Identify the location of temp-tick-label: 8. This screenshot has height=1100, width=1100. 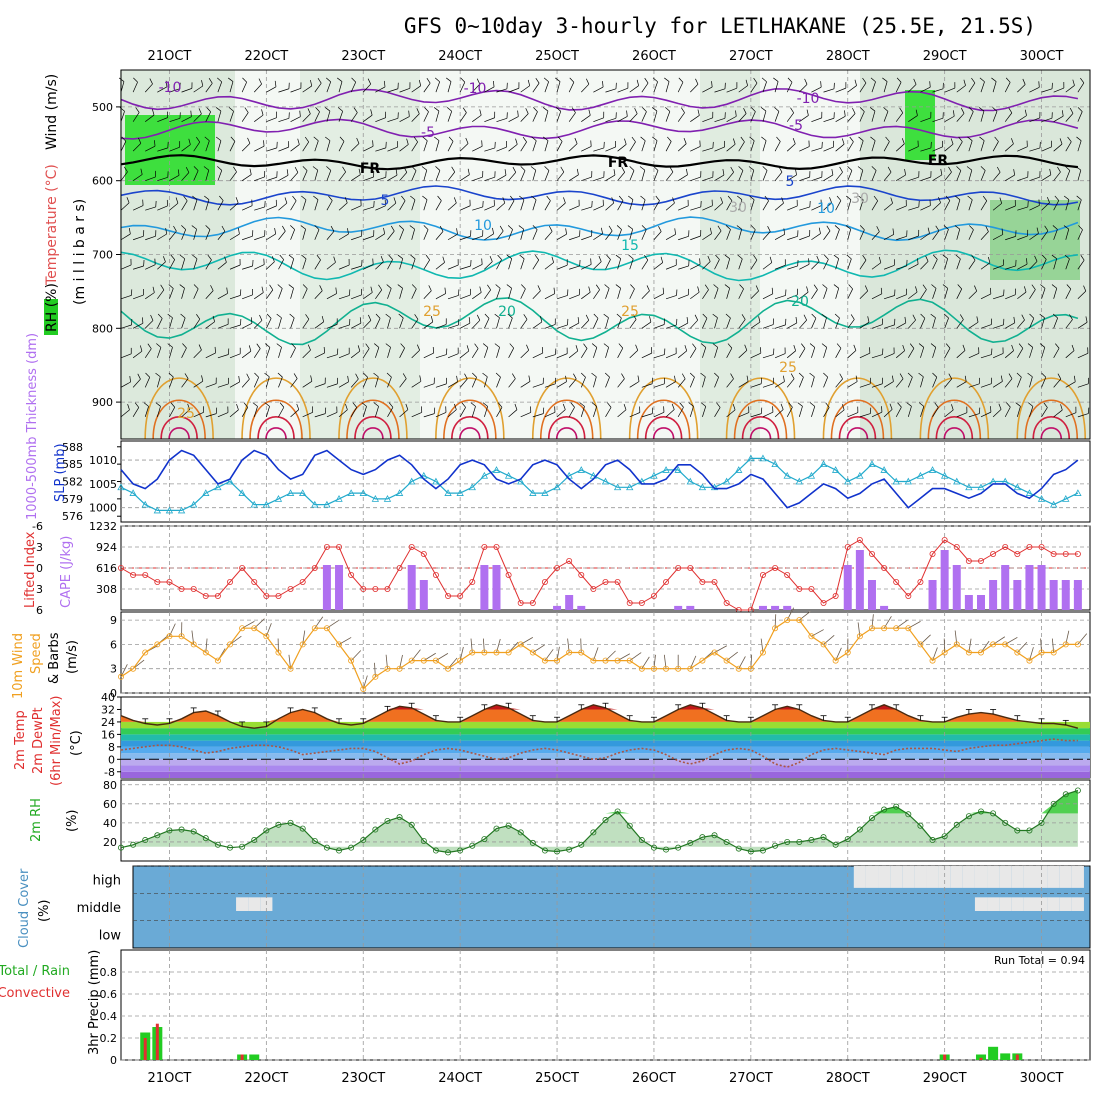
(111, 747).